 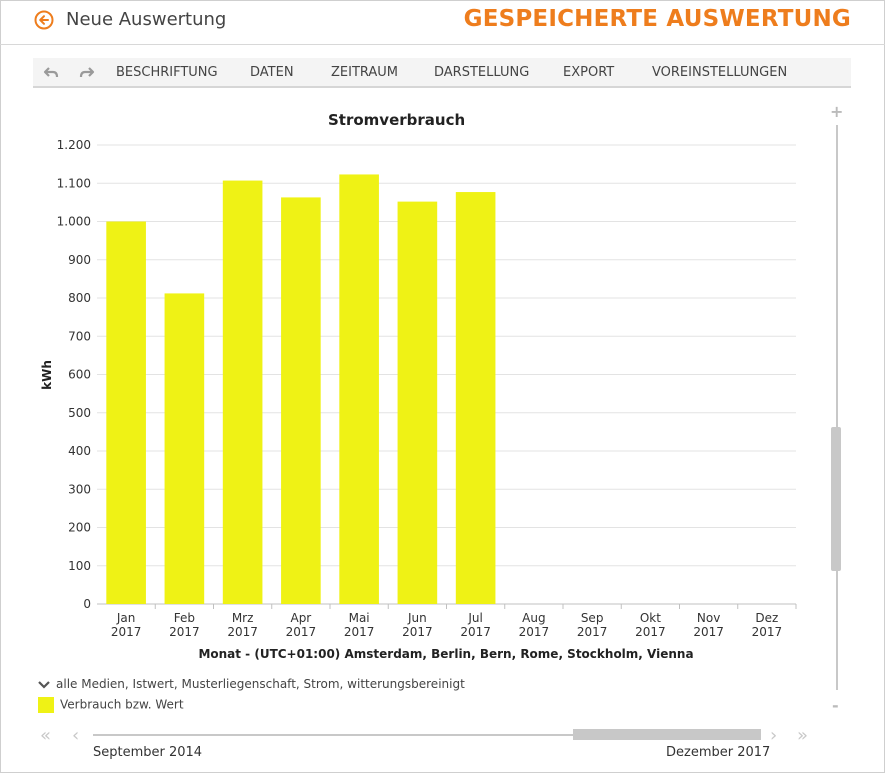 What do you see at coordinates (803, 735) in the screenshot?
I see `double-chevron-right-icon: »` at bounding box center [803, 735].